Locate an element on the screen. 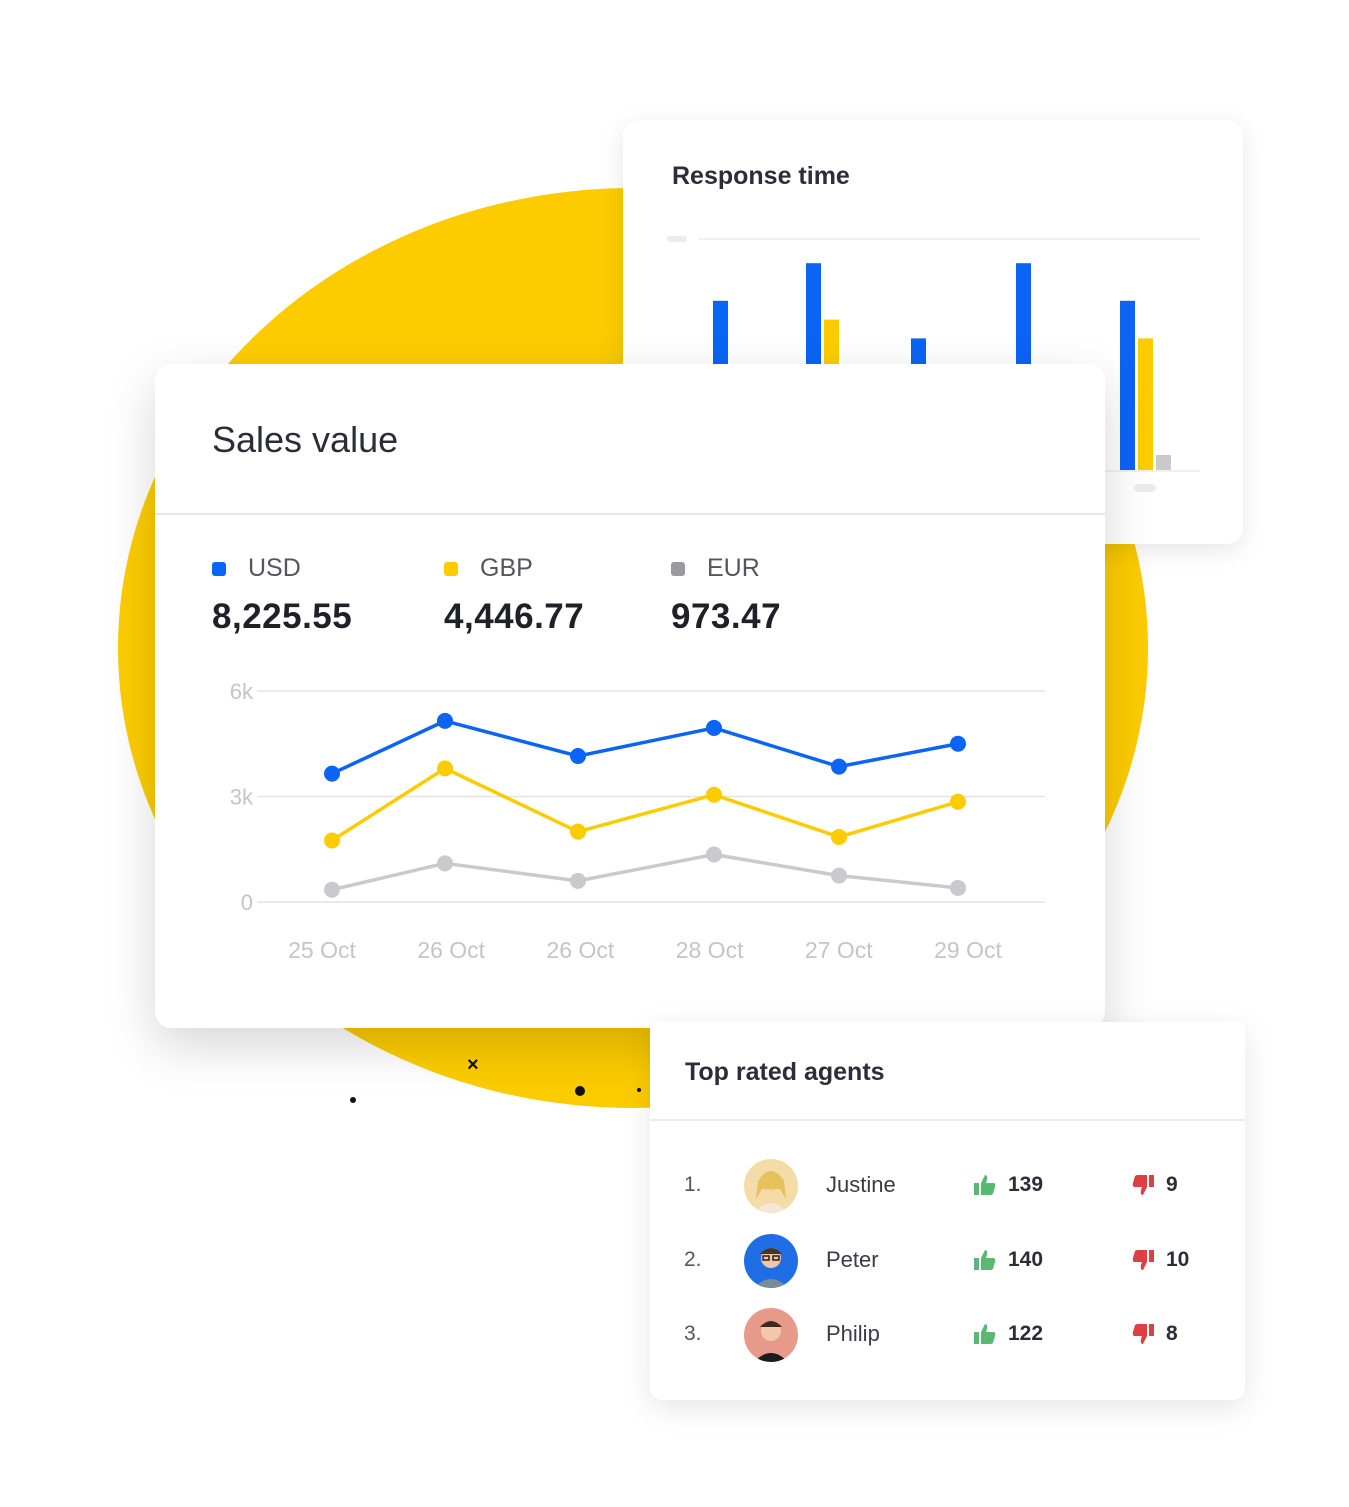  sales-value-title: Sales value is located at coordinates (305, 439).